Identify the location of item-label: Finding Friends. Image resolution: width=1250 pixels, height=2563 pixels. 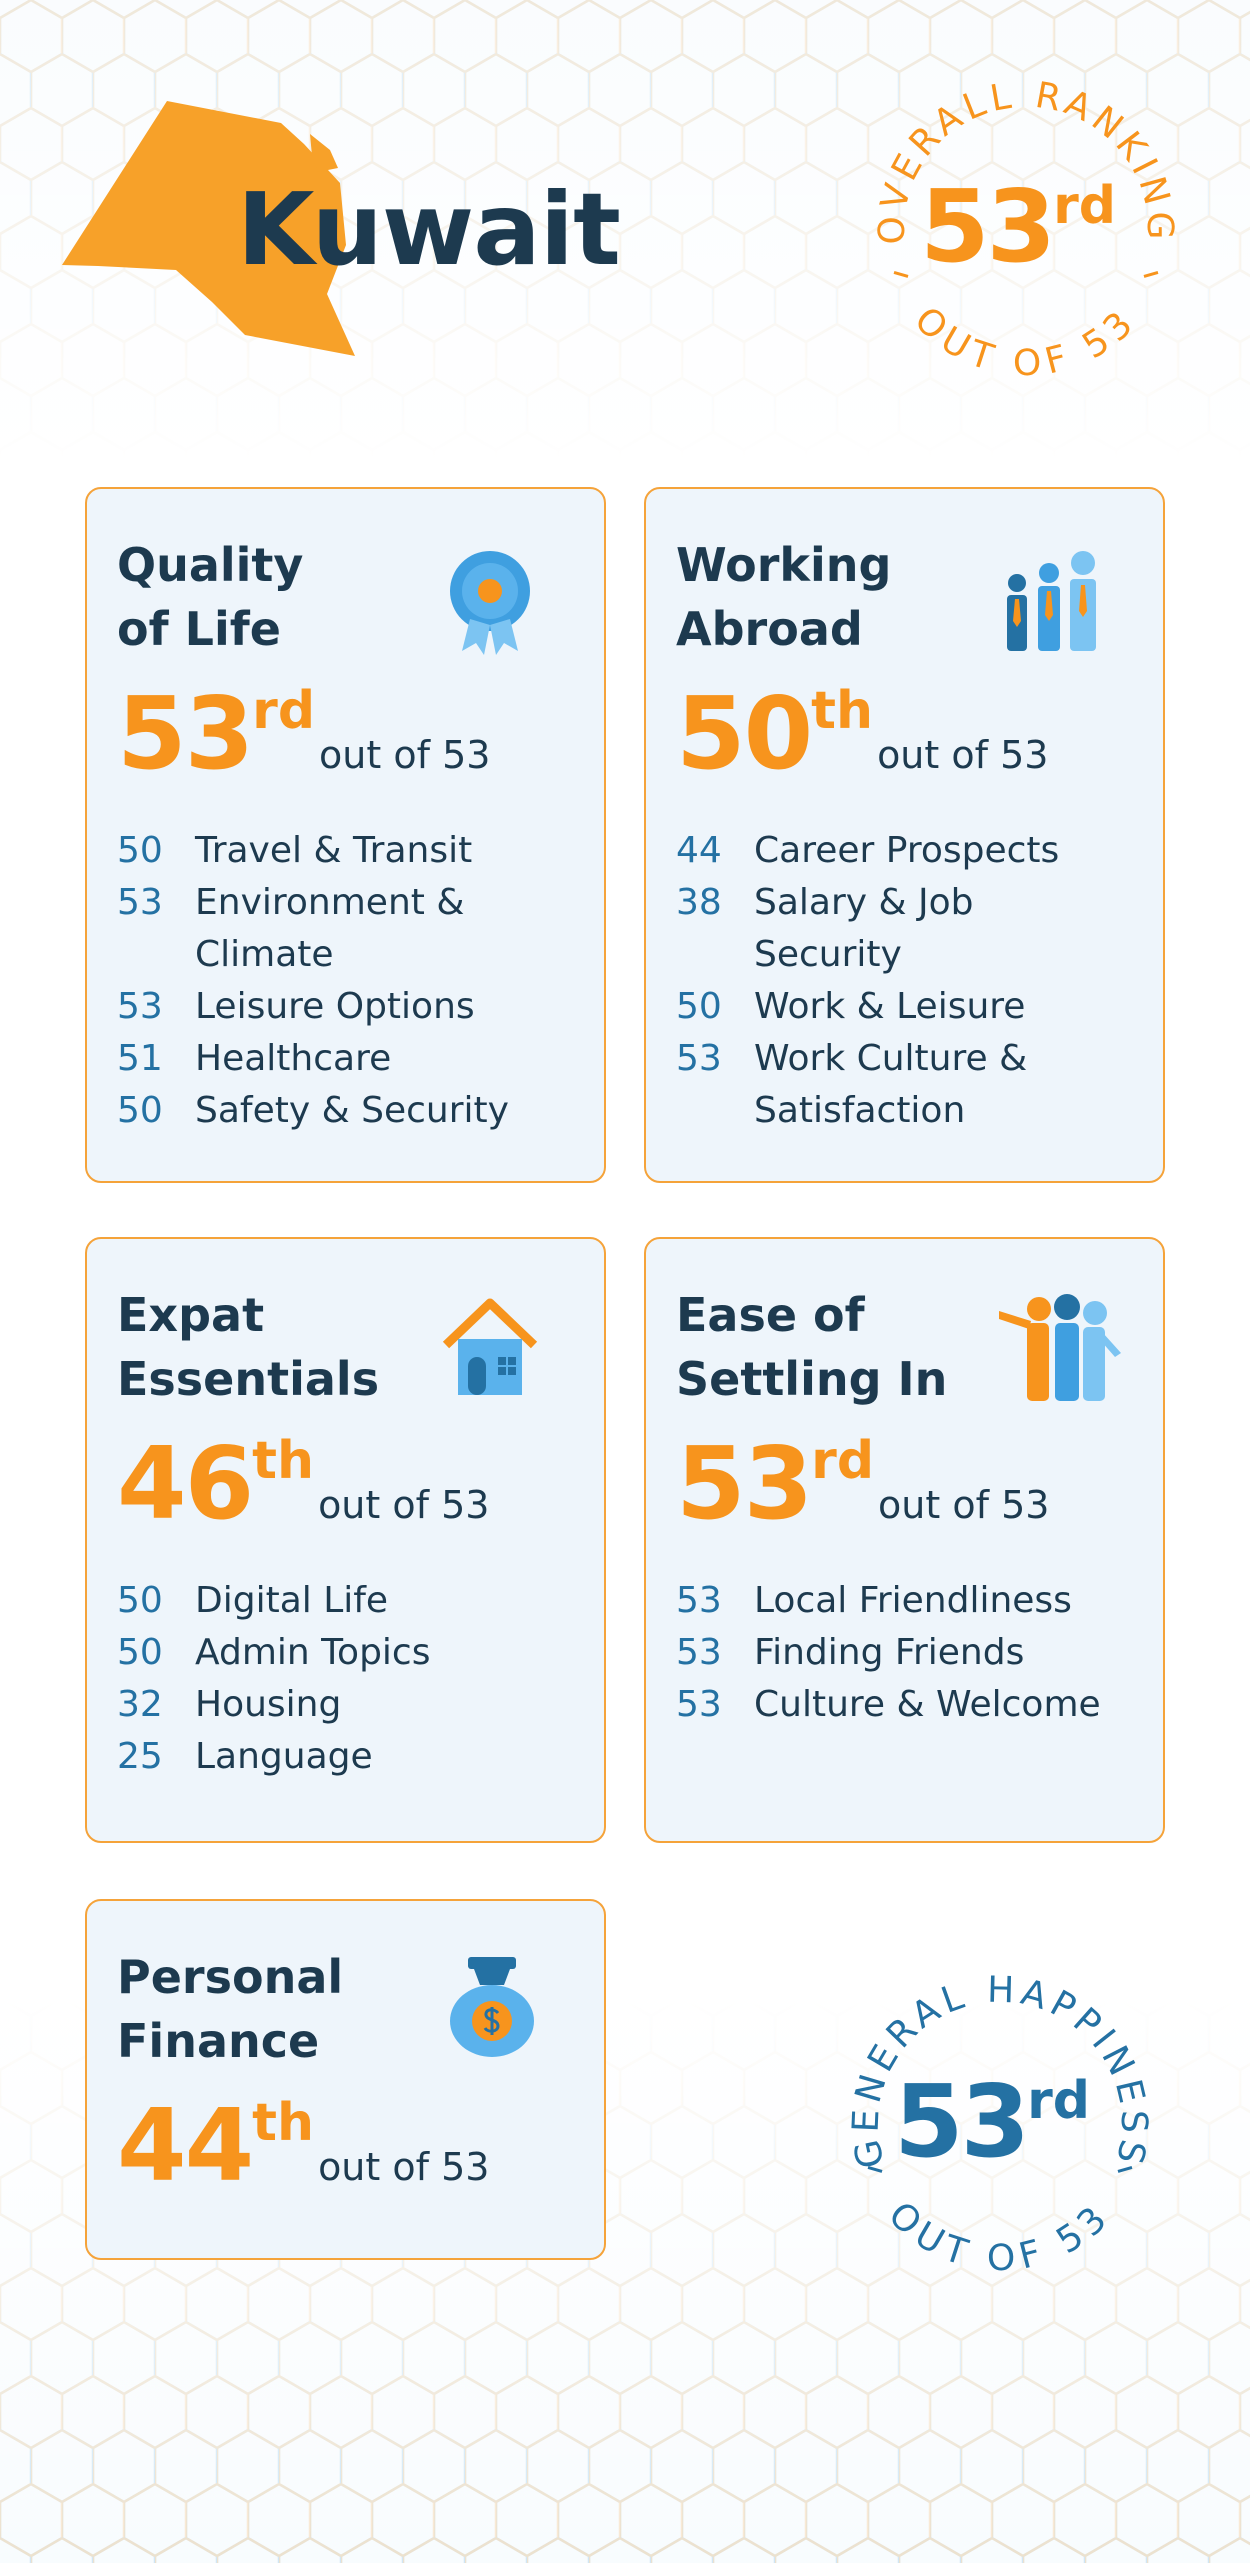
(889, 1652).